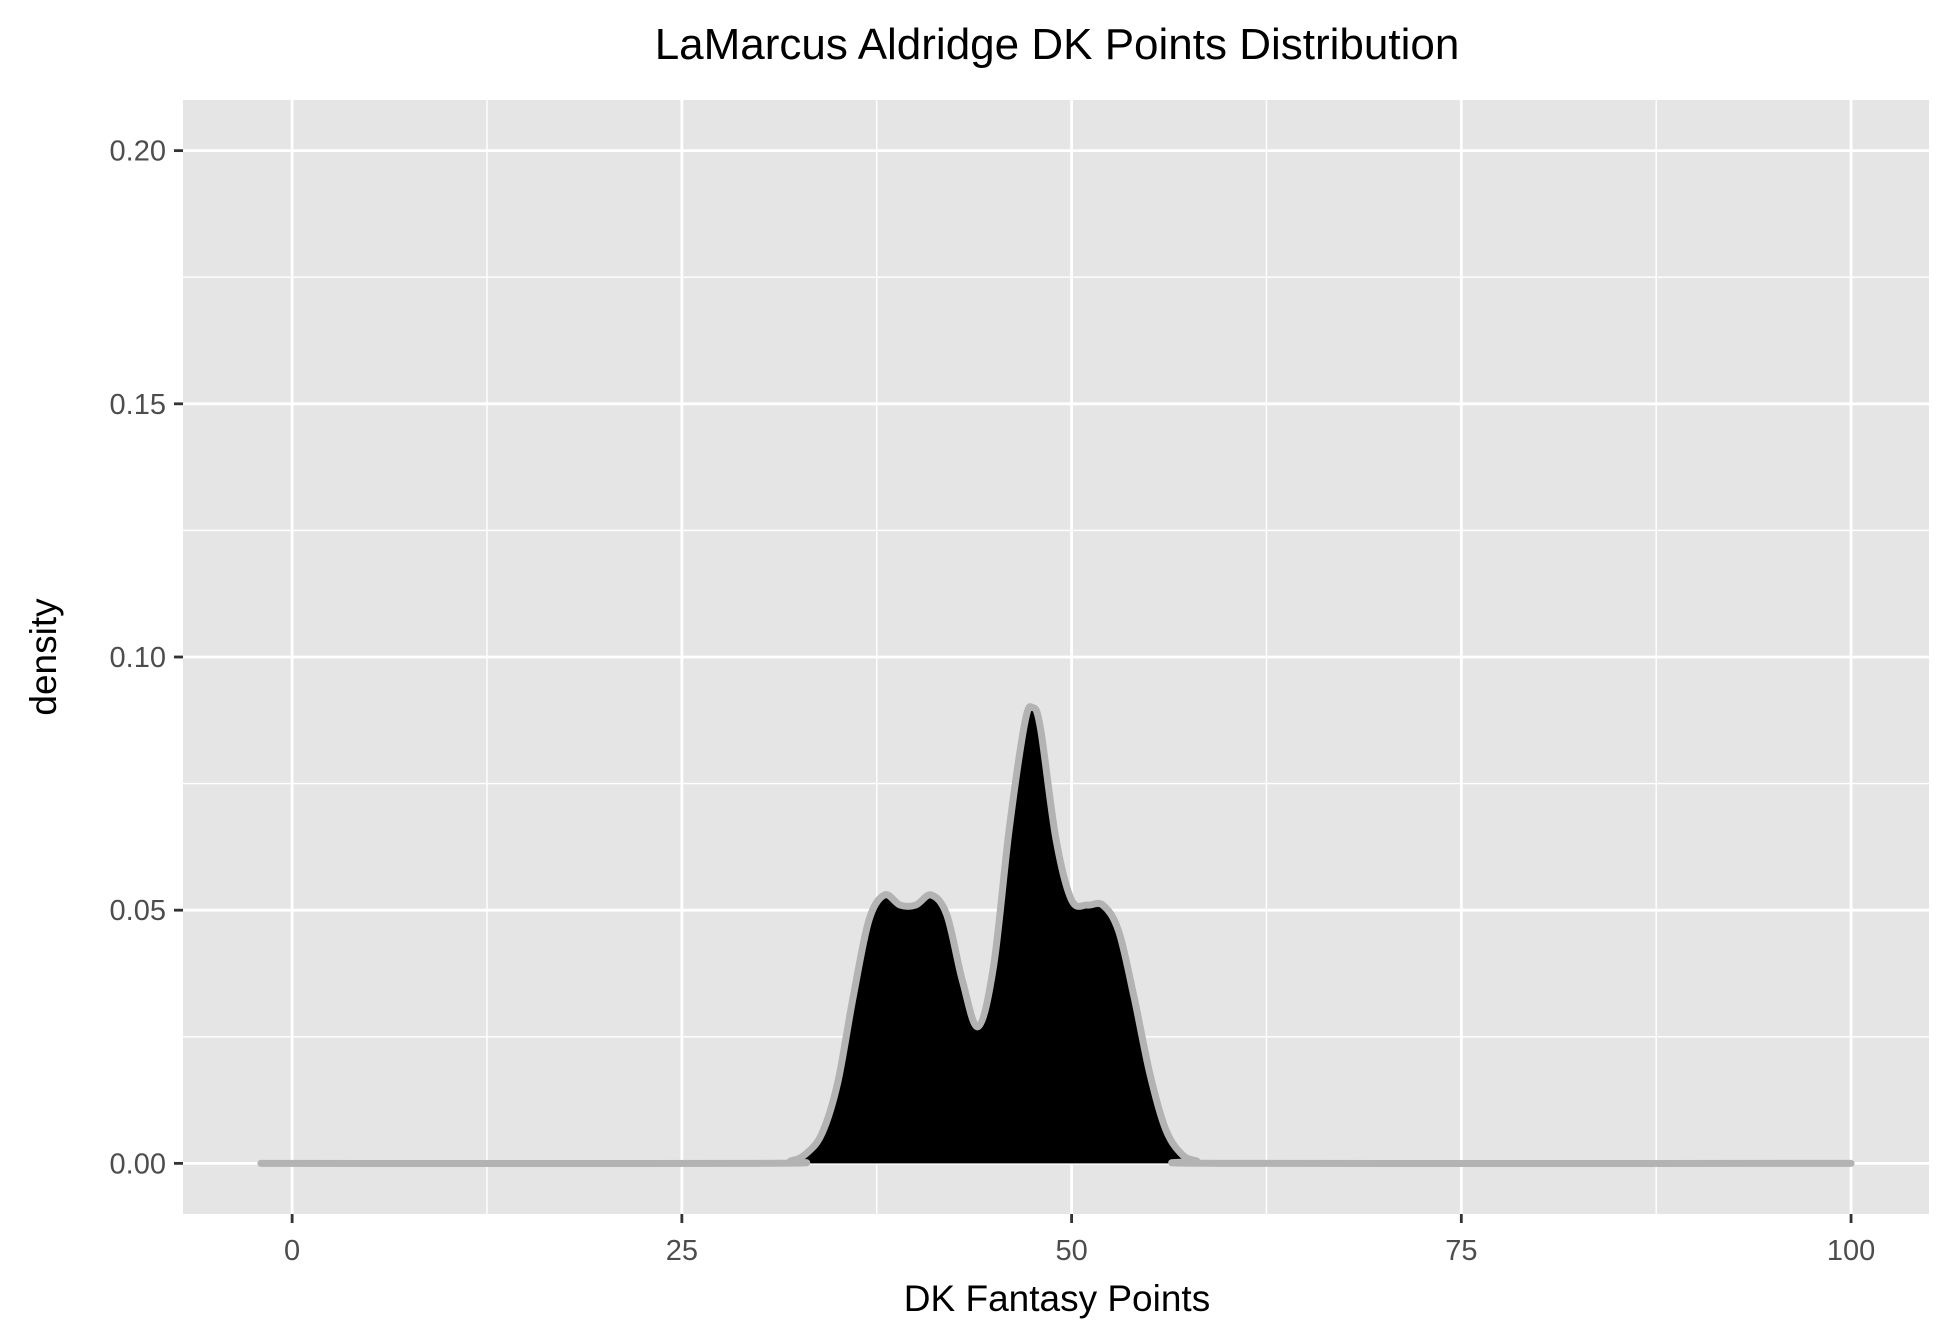 The image size is (1941, 1341). I want to click on x-axis-title: DK Fantasy Points, so click(1057, 1298).